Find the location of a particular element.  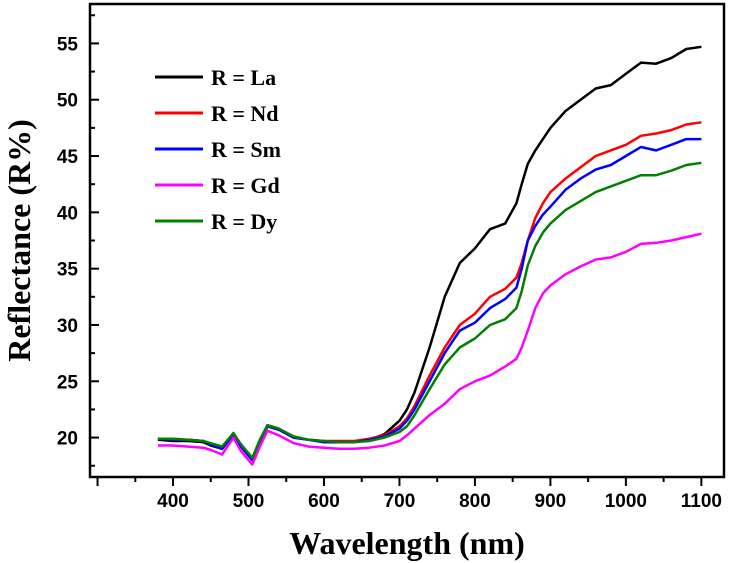

legend-label: R = Gd is located at coordinates (245, 185).